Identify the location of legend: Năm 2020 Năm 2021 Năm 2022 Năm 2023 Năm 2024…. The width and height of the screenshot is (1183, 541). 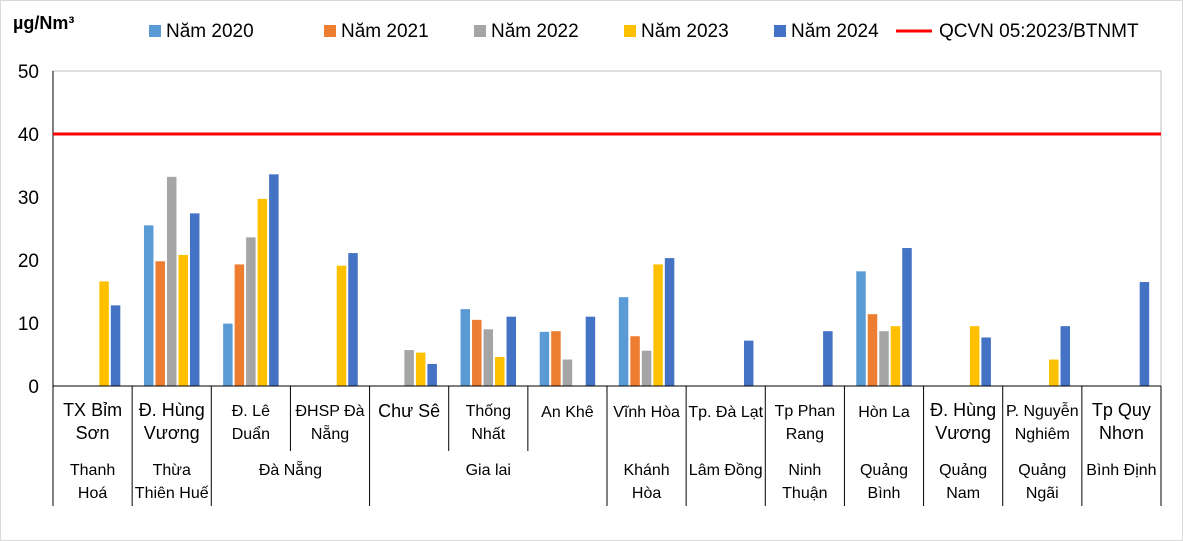
(644, 31).